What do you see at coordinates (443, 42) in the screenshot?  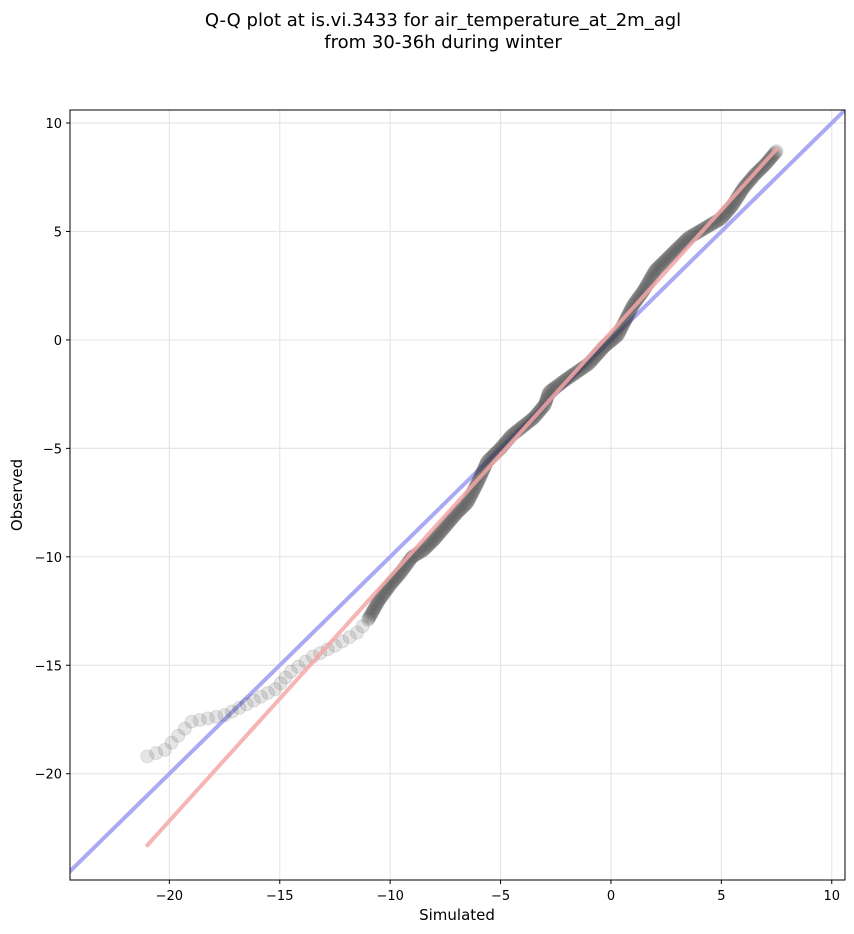 I see `chart-title-line-2: from 30-36h during winter` at bounding box center [443, 42].